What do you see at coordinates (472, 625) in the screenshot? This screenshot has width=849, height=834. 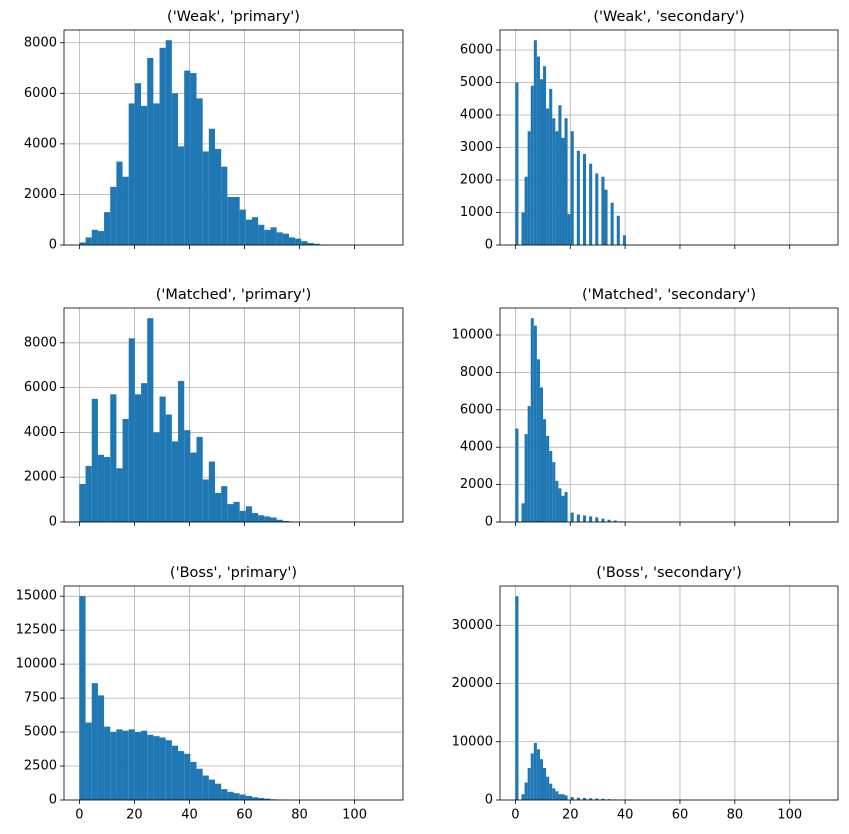 I see `y-tick-label: 30000` at bounding box center [472, 625].